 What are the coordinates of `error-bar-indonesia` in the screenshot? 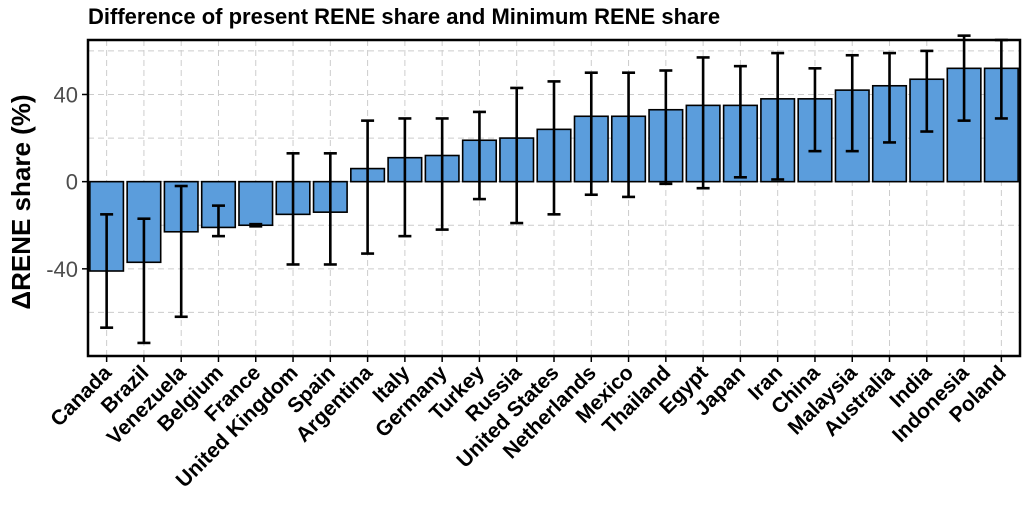 It's located at (964, 78).